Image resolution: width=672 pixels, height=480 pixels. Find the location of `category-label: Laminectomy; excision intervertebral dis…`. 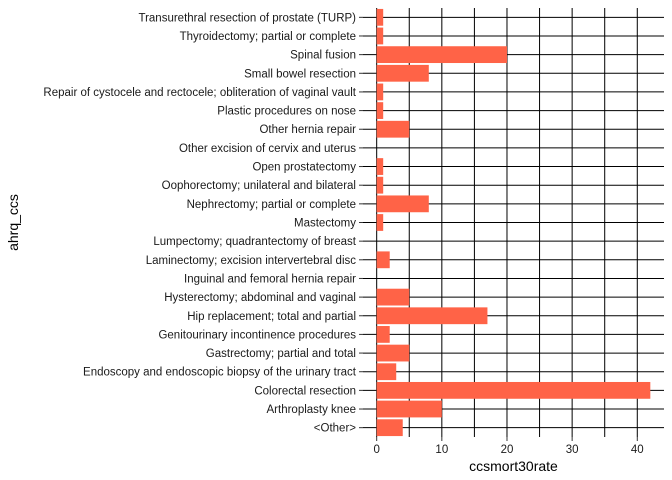

category-label: Laminectomy; excision intervertebral dis… is located at coordinates (251, 261).